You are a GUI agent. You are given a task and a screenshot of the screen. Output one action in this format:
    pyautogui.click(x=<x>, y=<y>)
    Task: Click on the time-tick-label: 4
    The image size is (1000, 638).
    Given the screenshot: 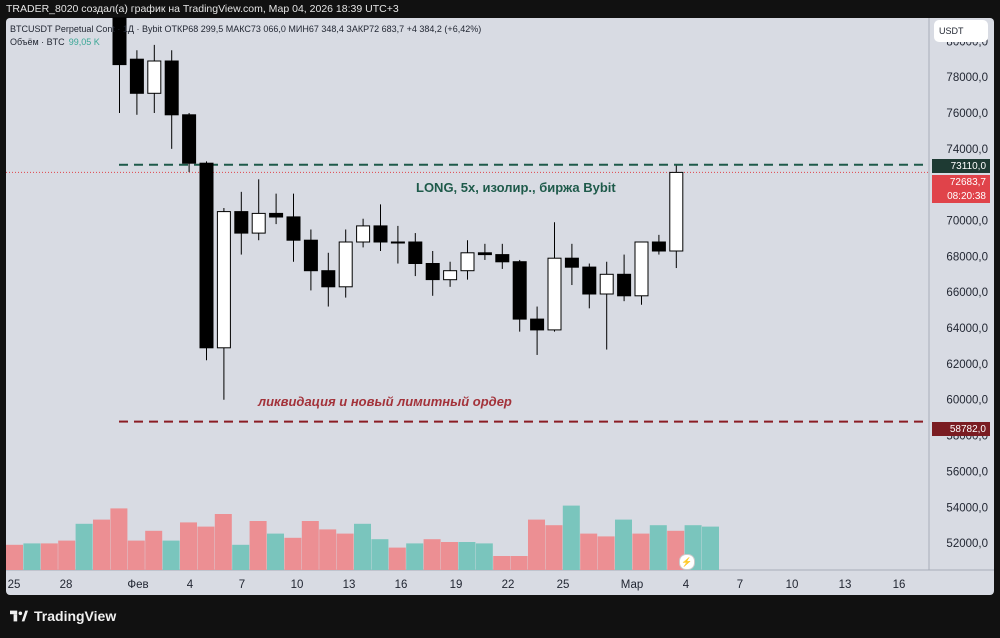 What is the action you would take?
    pyautogui.click(x=190, y=585)
    